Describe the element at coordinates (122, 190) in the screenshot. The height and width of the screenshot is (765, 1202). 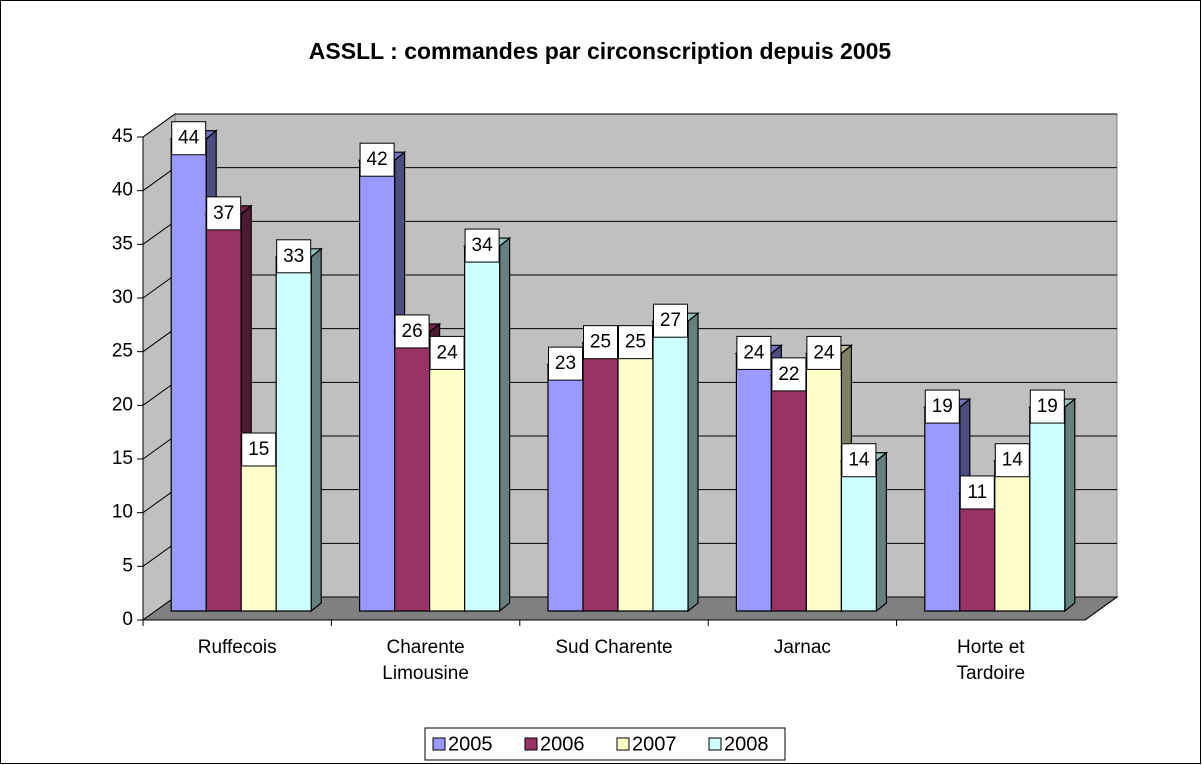
I see `y-tick-label: 40` at that location.